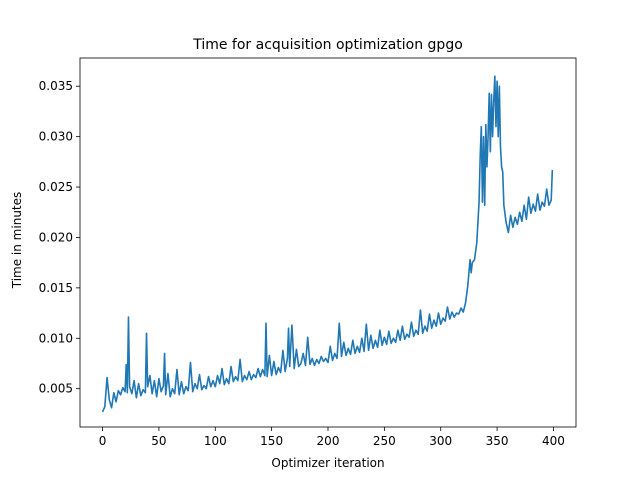  Describe the element at coordinates (56, 137) in the screenshot. I see `y-tick-label: 0.030` at that location.